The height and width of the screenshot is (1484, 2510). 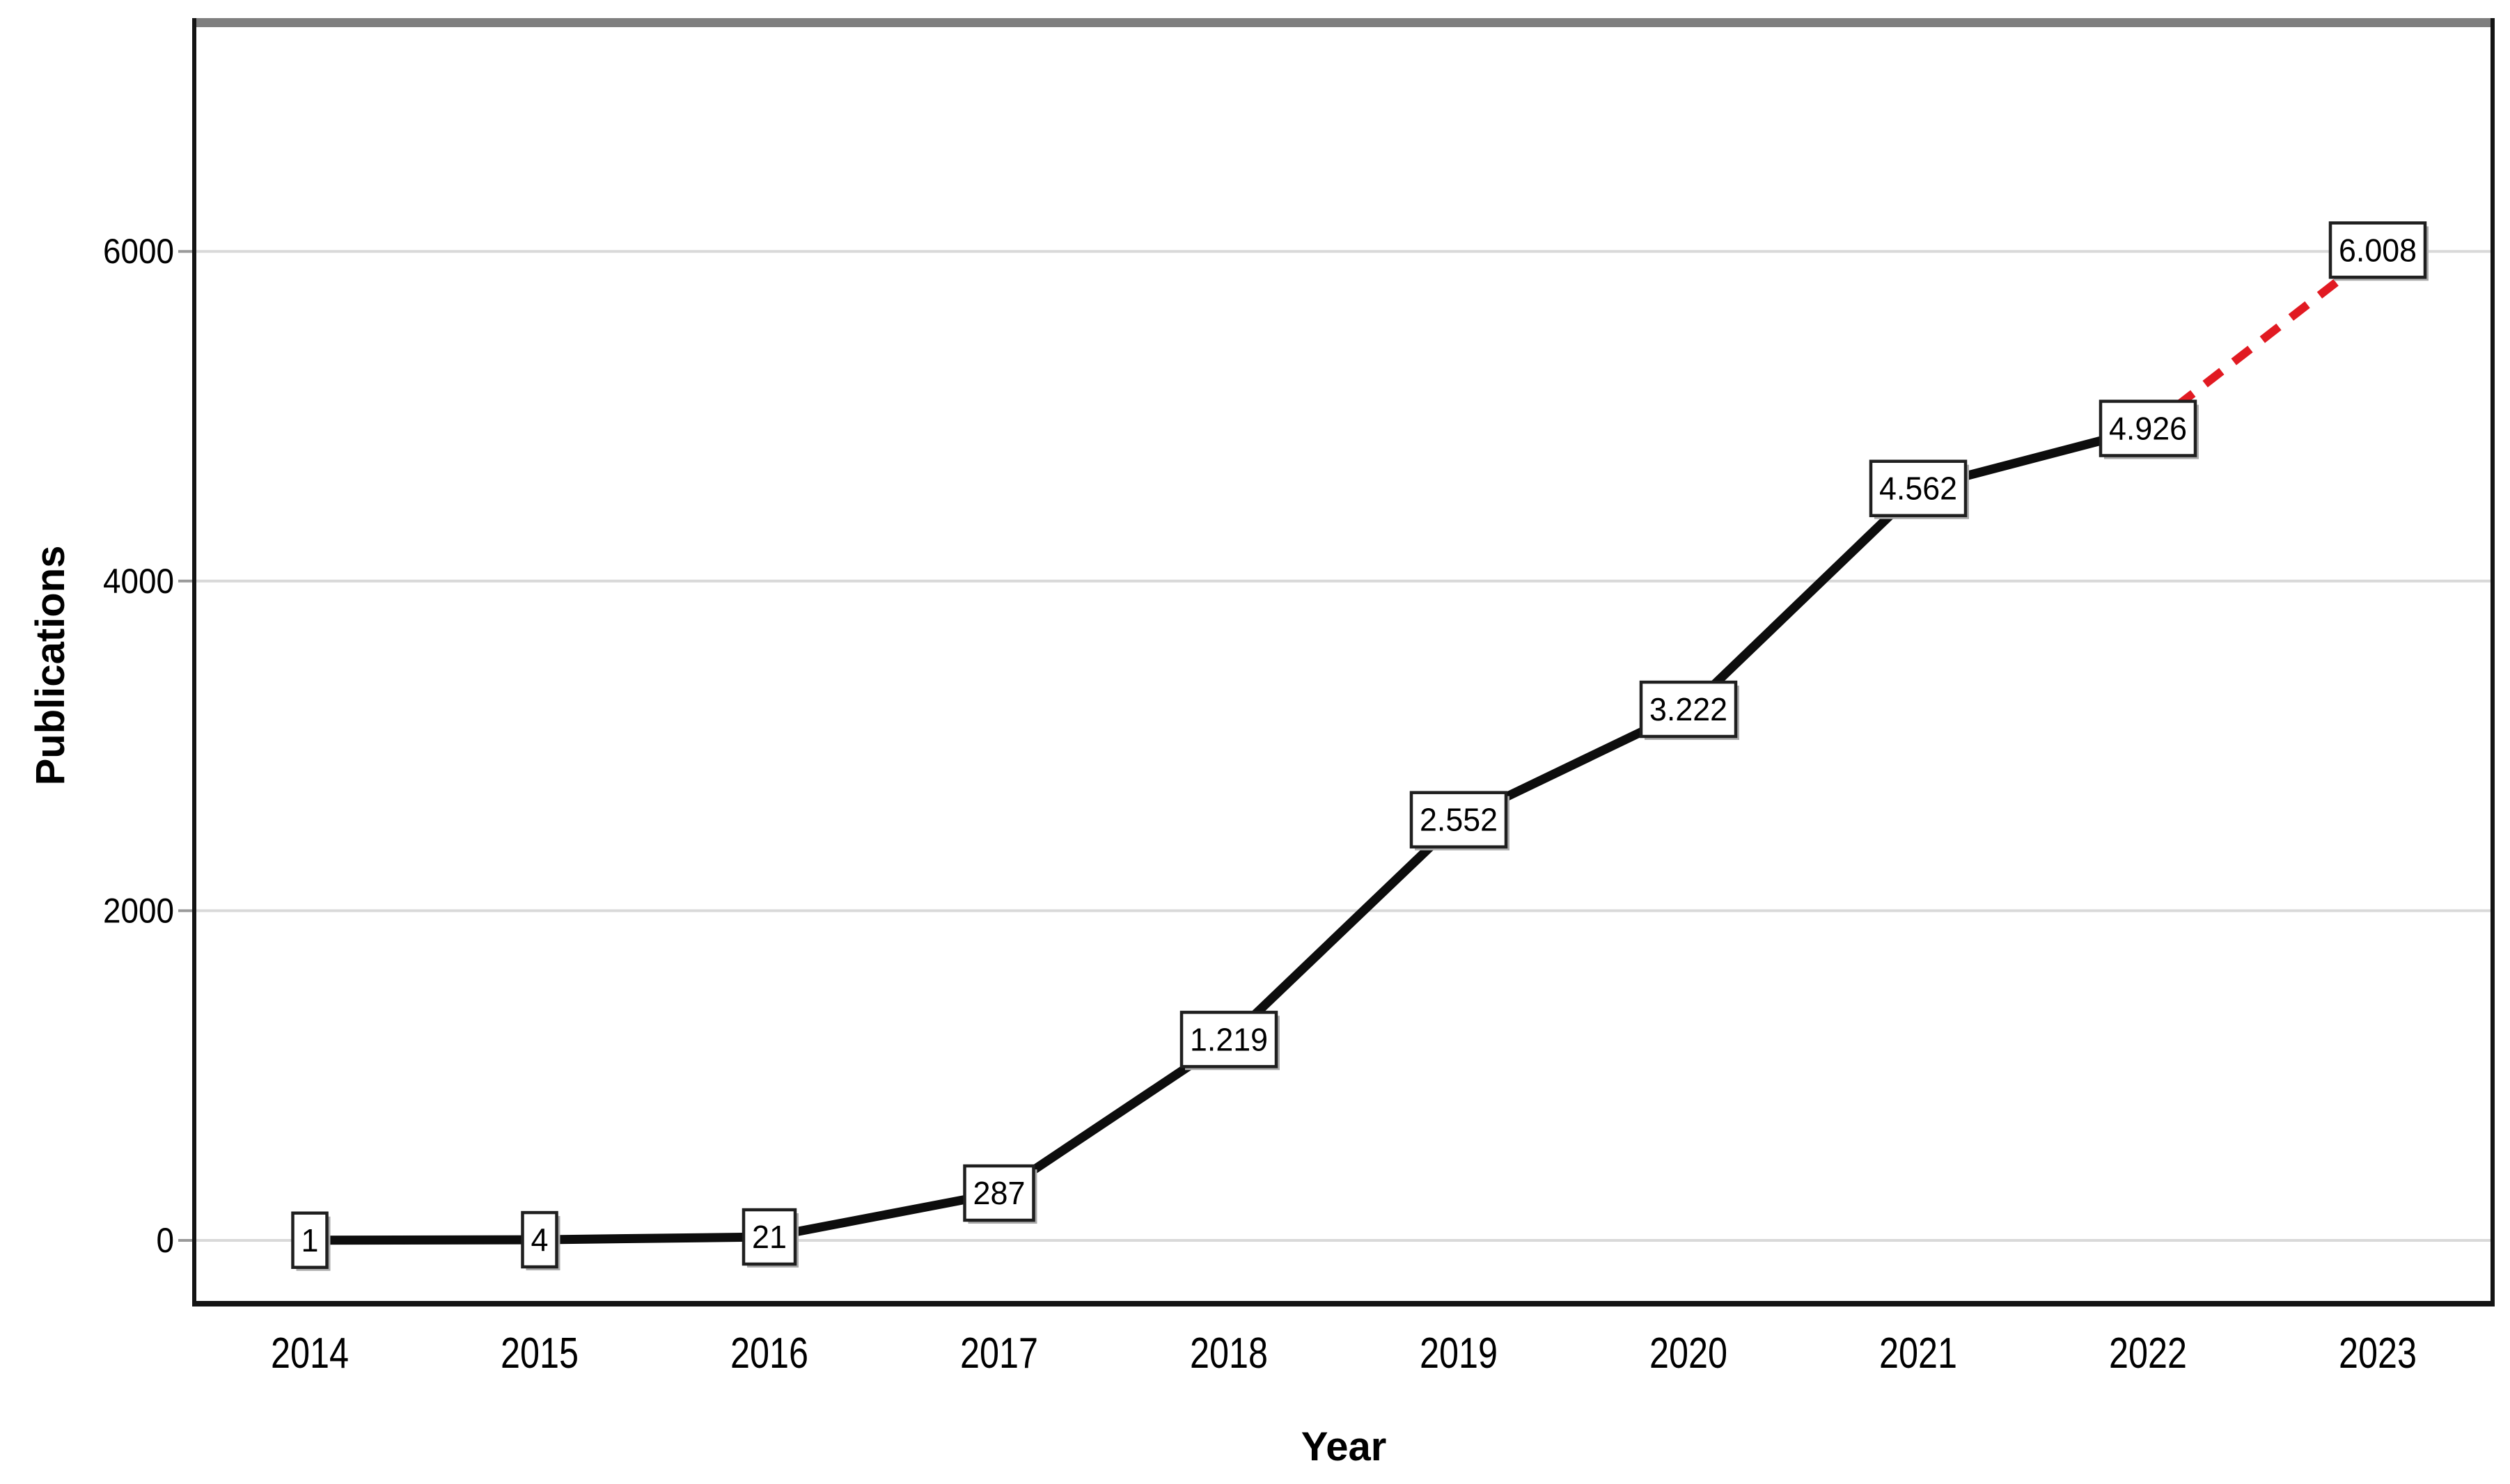 I want to click on data-label-text: 3.222, so click(x=1688, y=709).